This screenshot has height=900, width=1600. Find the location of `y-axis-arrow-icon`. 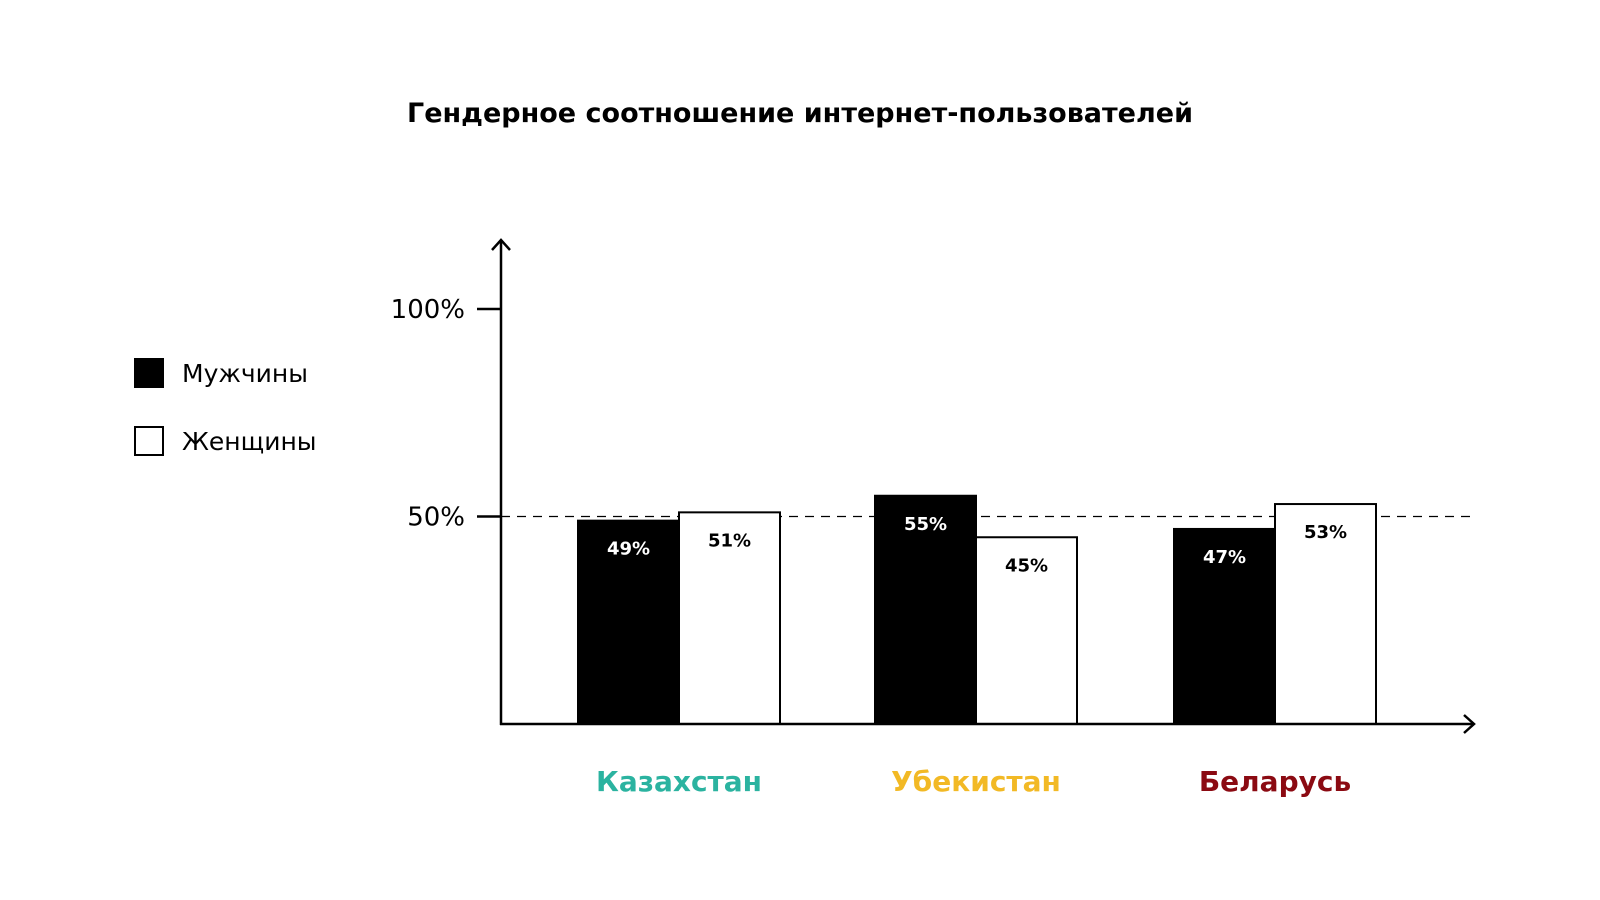

y-axis-arrow-icon is located at coordinates (501, 244).